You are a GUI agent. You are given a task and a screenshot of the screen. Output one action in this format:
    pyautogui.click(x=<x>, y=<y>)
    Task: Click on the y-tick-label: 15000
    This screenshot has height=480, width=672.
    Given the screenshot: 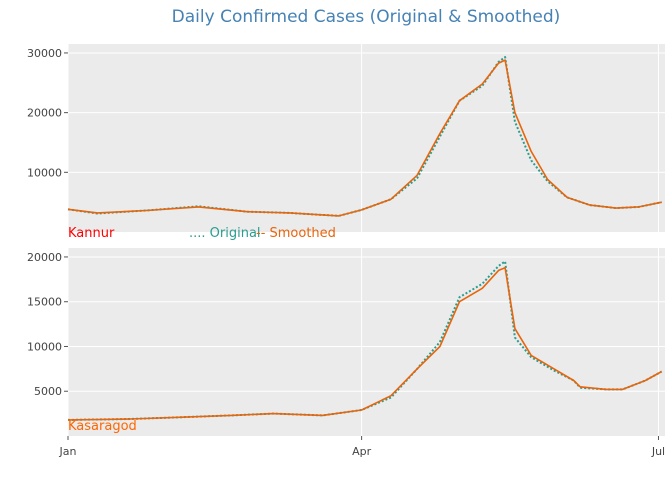 What is the action you would take?
    pyautogui.click(x=44, y=302)
    